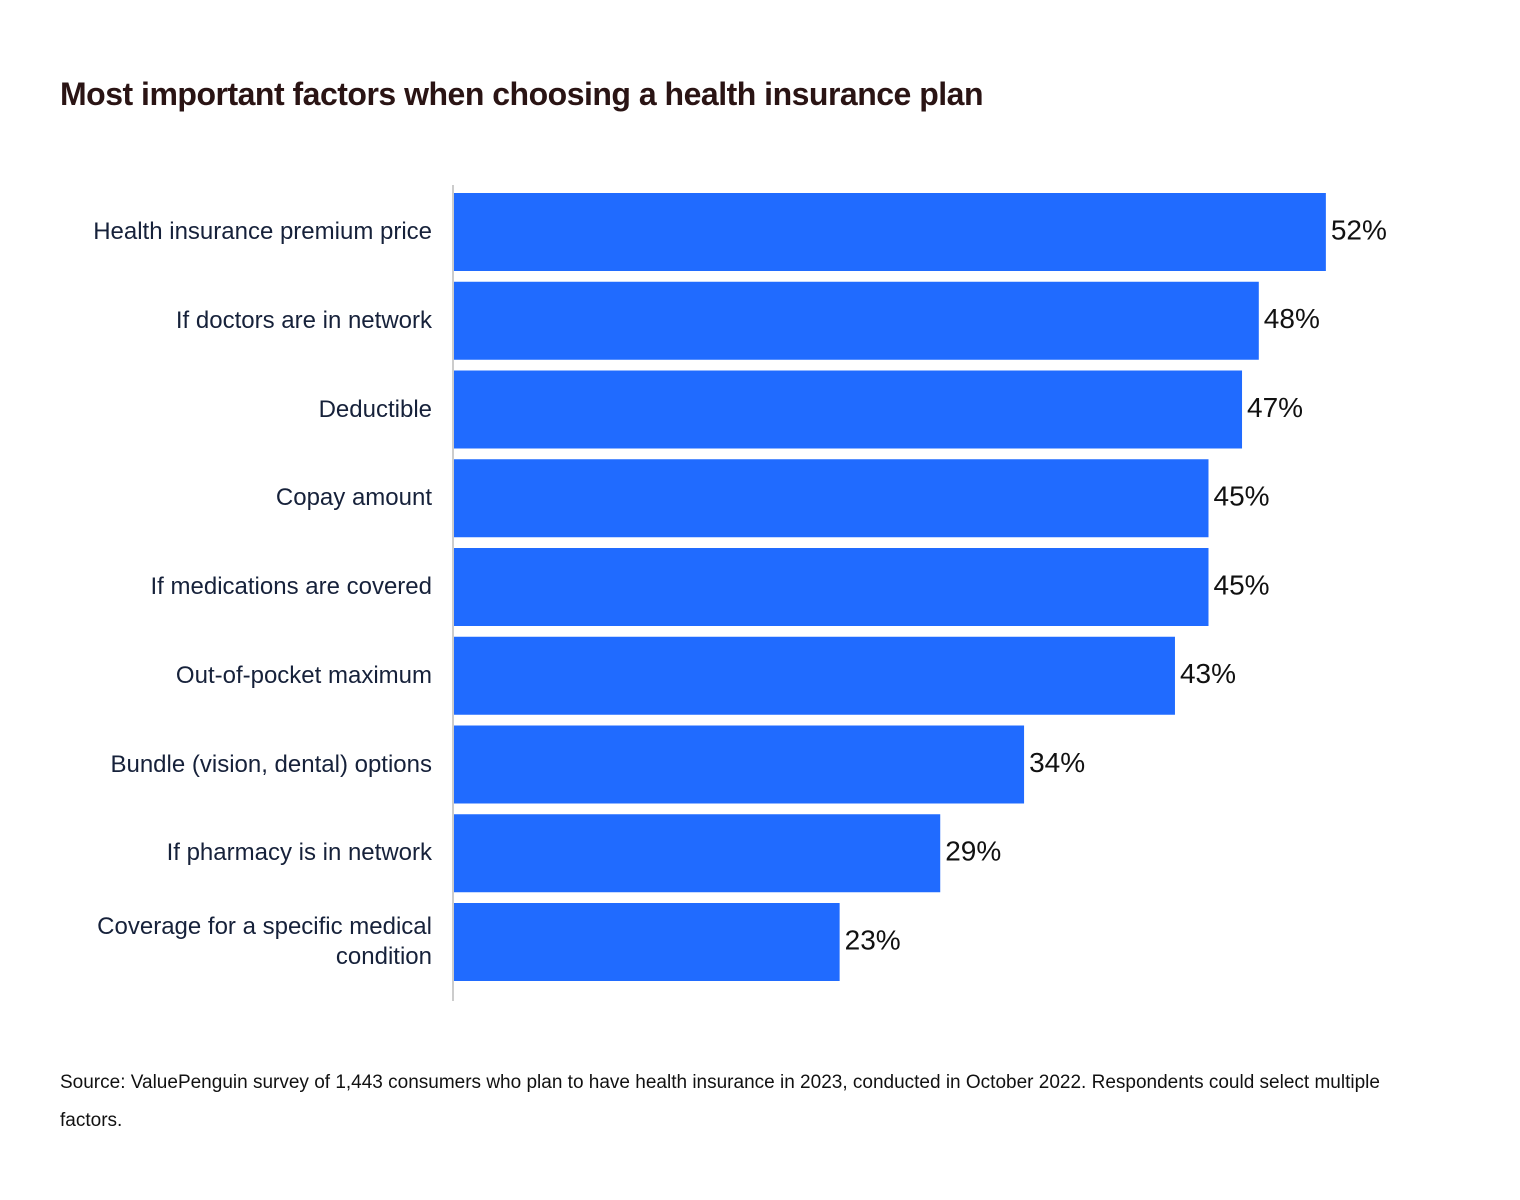 The height and width of the screenshot is (1200, 1520). What do you see at coordinates (1292, 318) in the screenshot?
I see `value-label: 48%` at bounding box center [1292, 318].